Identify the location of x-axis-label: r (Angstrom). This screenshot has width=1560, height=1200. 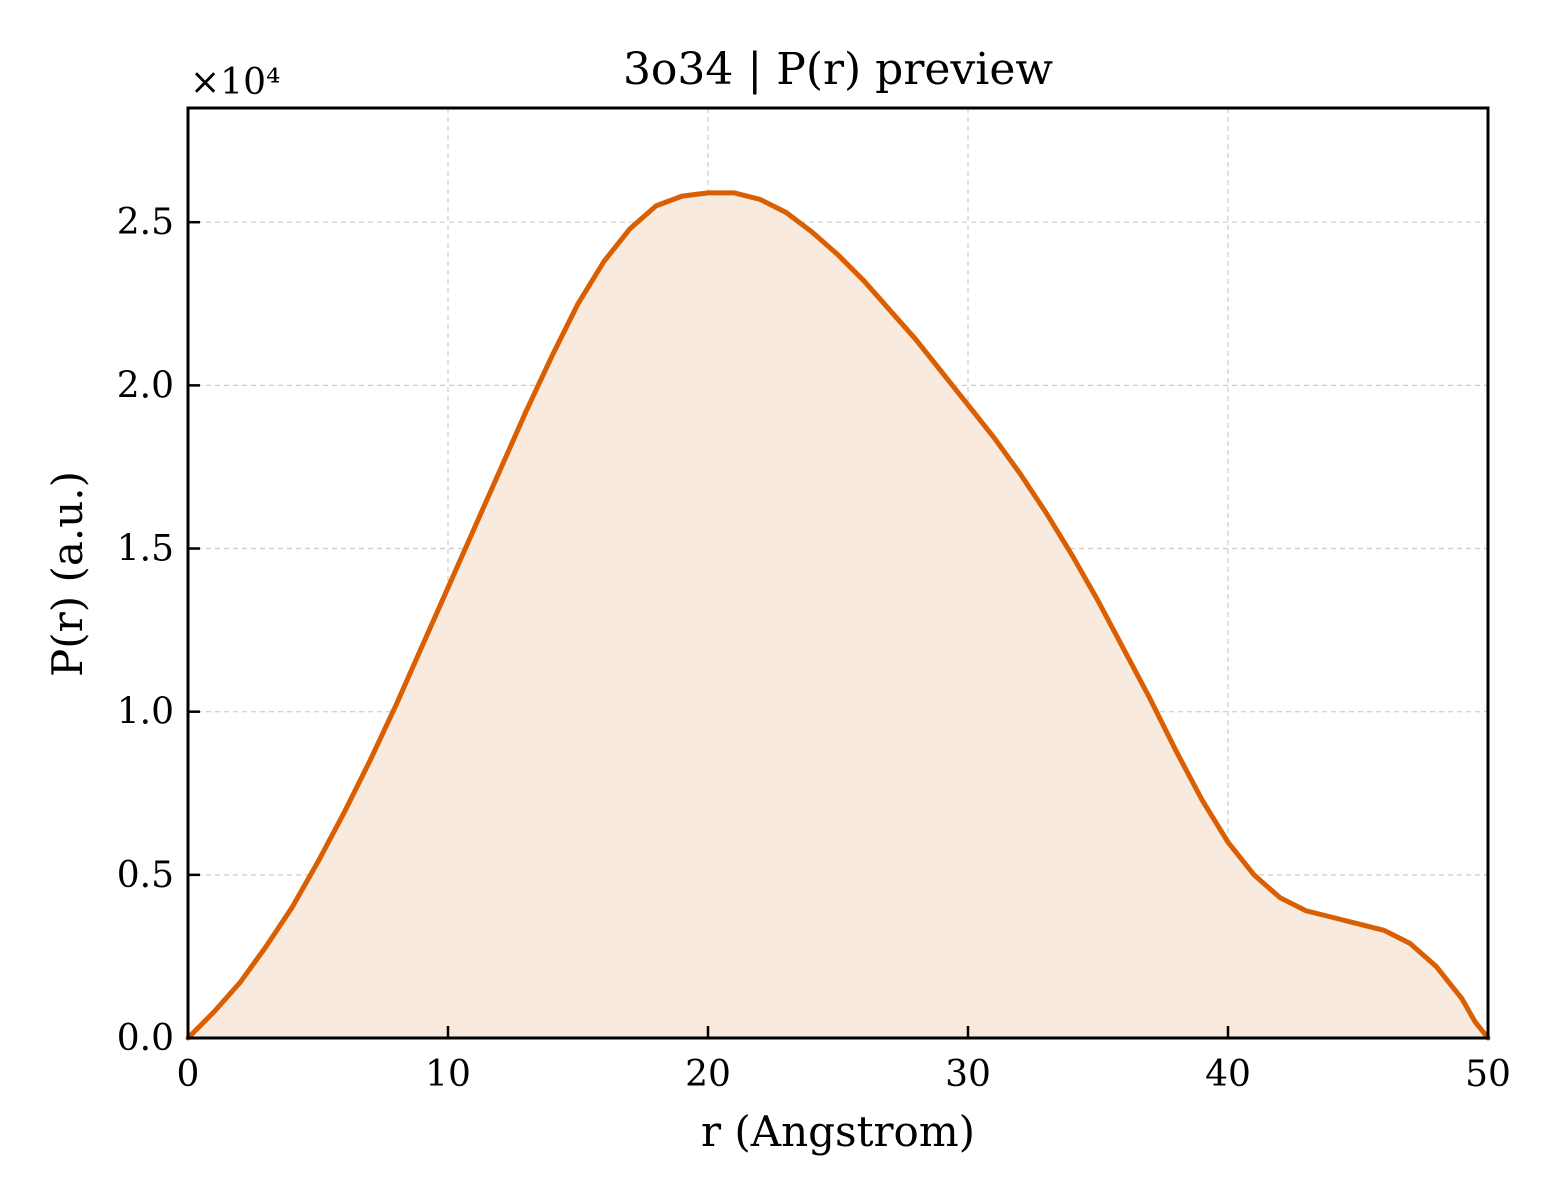
(838, 1131).